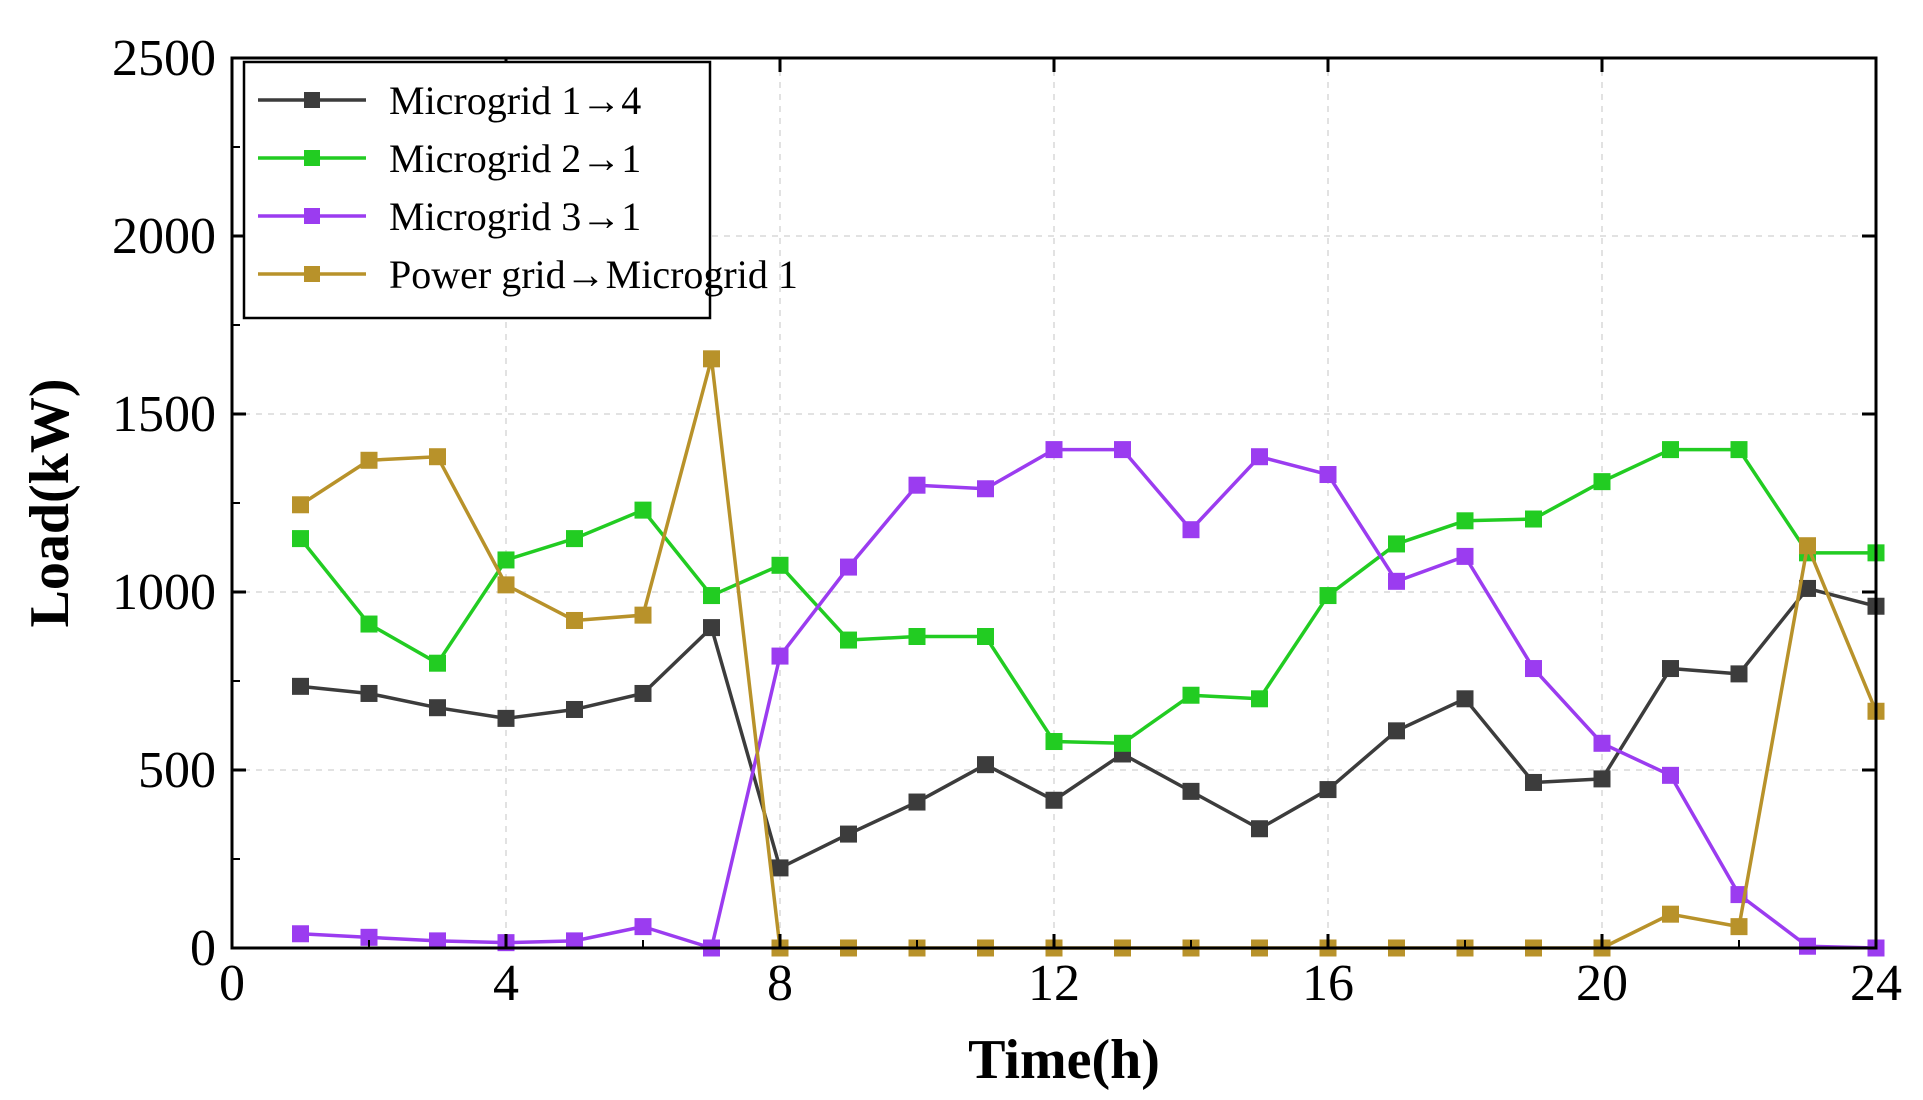 The height and width of the screenshot is (1100, 1923). Describe the element at coordinates (506, 983) in the screenshot. I see `x-tick-label-1: 4` at that location.